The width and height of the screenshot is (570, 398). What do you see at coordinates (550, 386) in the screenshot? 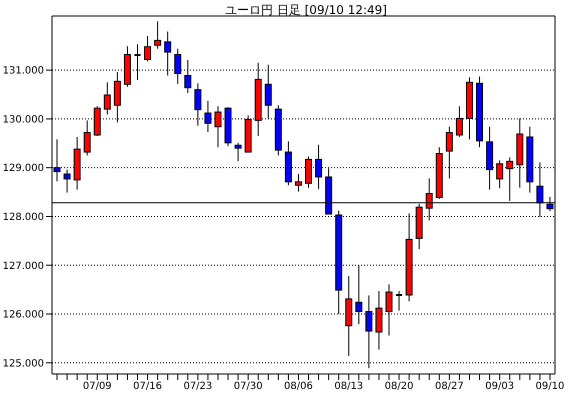
I see `x-tick-label: 09/10` at bounding box center [550, 386].